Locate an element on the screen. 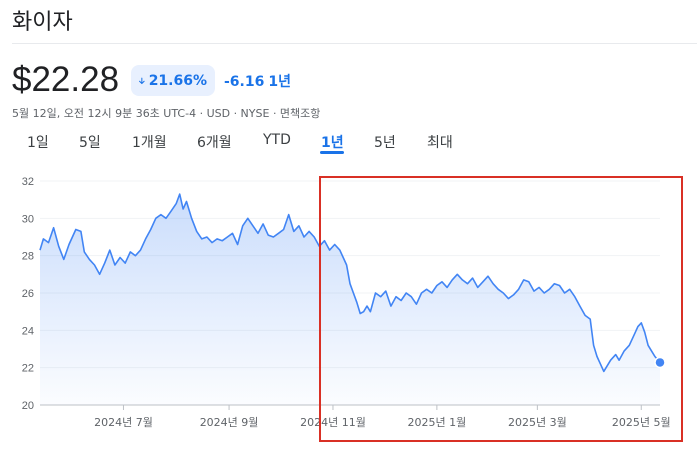  change-period: 1년 is located at coordinates (279, 82).